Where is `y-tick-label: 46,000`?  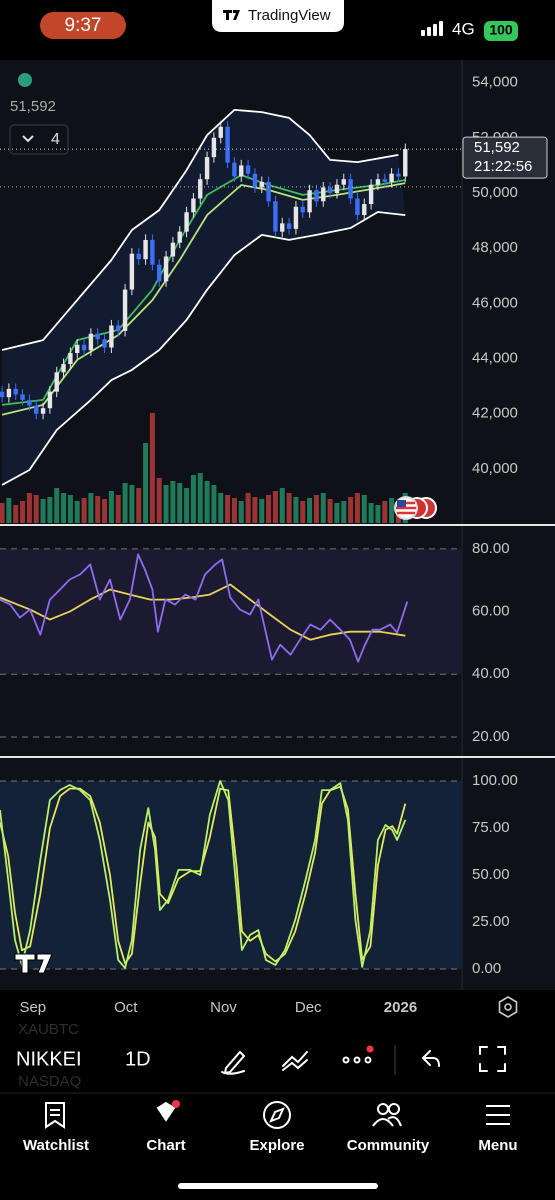 y-tick-label: 46,000 is located at coordinates (495, 302).